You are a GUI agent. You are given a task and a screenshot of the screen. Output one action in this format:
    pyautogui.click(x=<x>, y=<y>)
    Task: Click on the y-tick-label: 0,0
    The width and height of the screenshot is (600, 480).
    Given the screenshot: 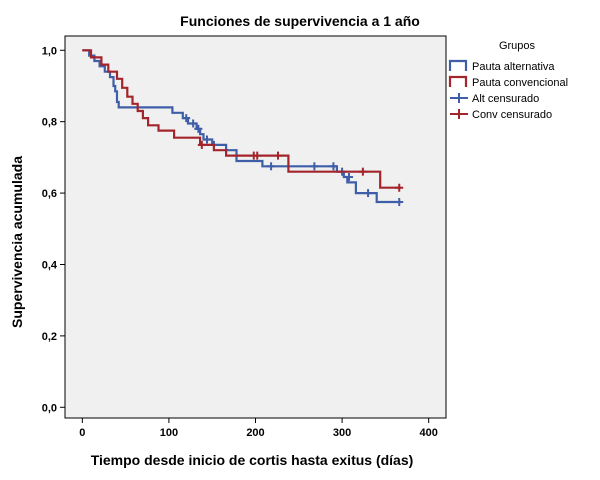 What is the action you would take?
    pyautogui.click(x=49, y=408)
    